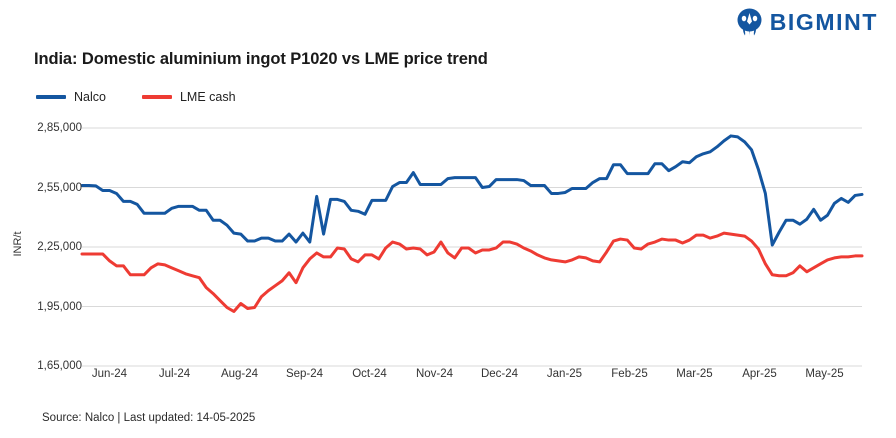  I want to click on y-axis-tick-label: 2,25,000, so click(59, 247).